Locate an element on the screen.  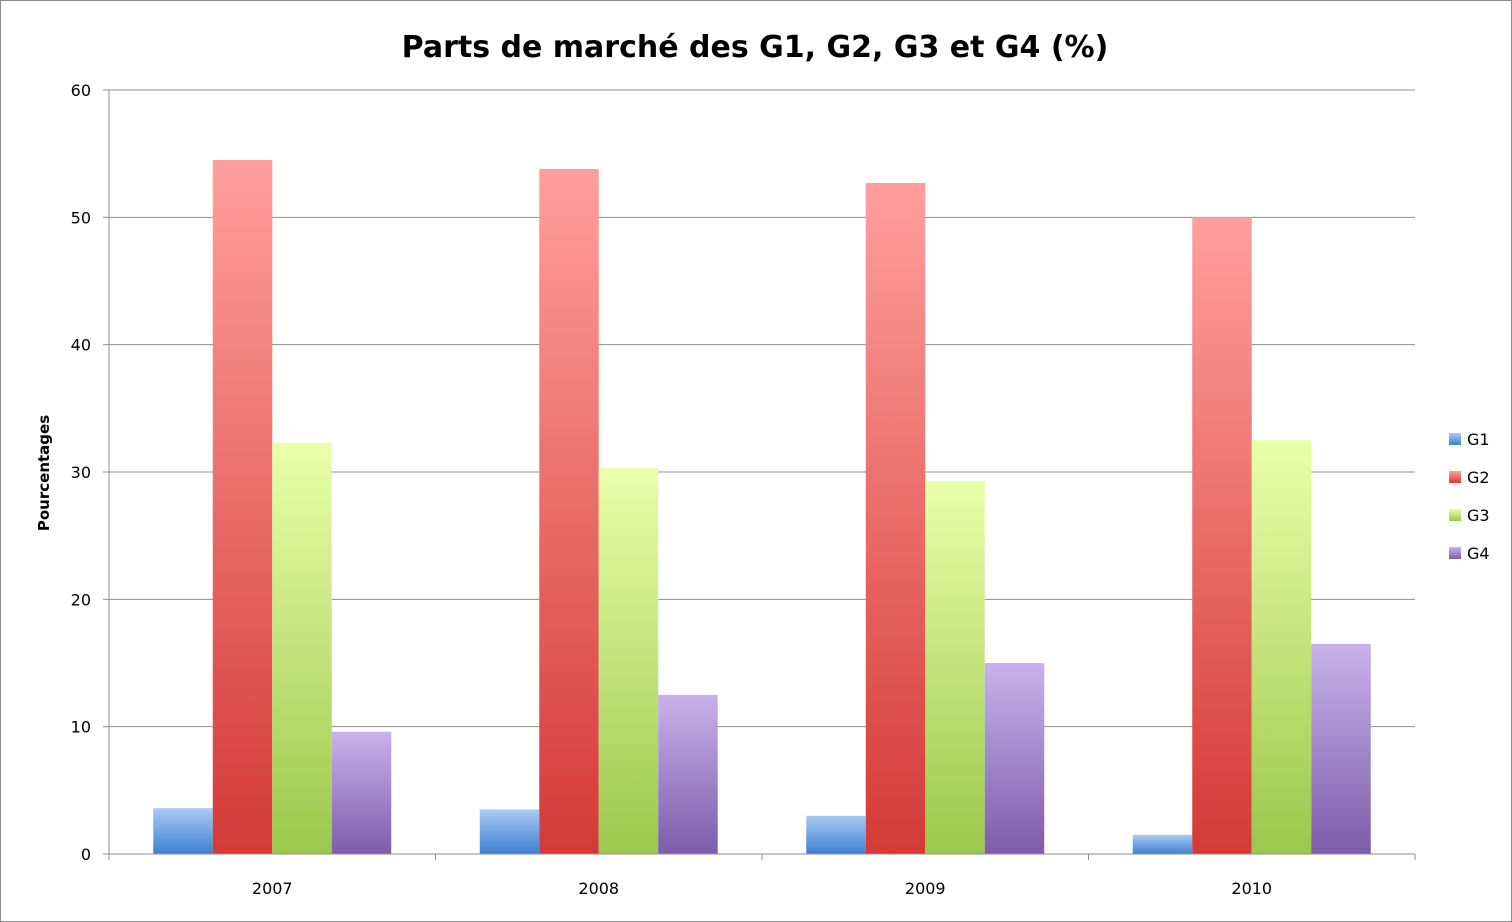
legend-label-g1: G1 is located at coordinates (1478, 439).